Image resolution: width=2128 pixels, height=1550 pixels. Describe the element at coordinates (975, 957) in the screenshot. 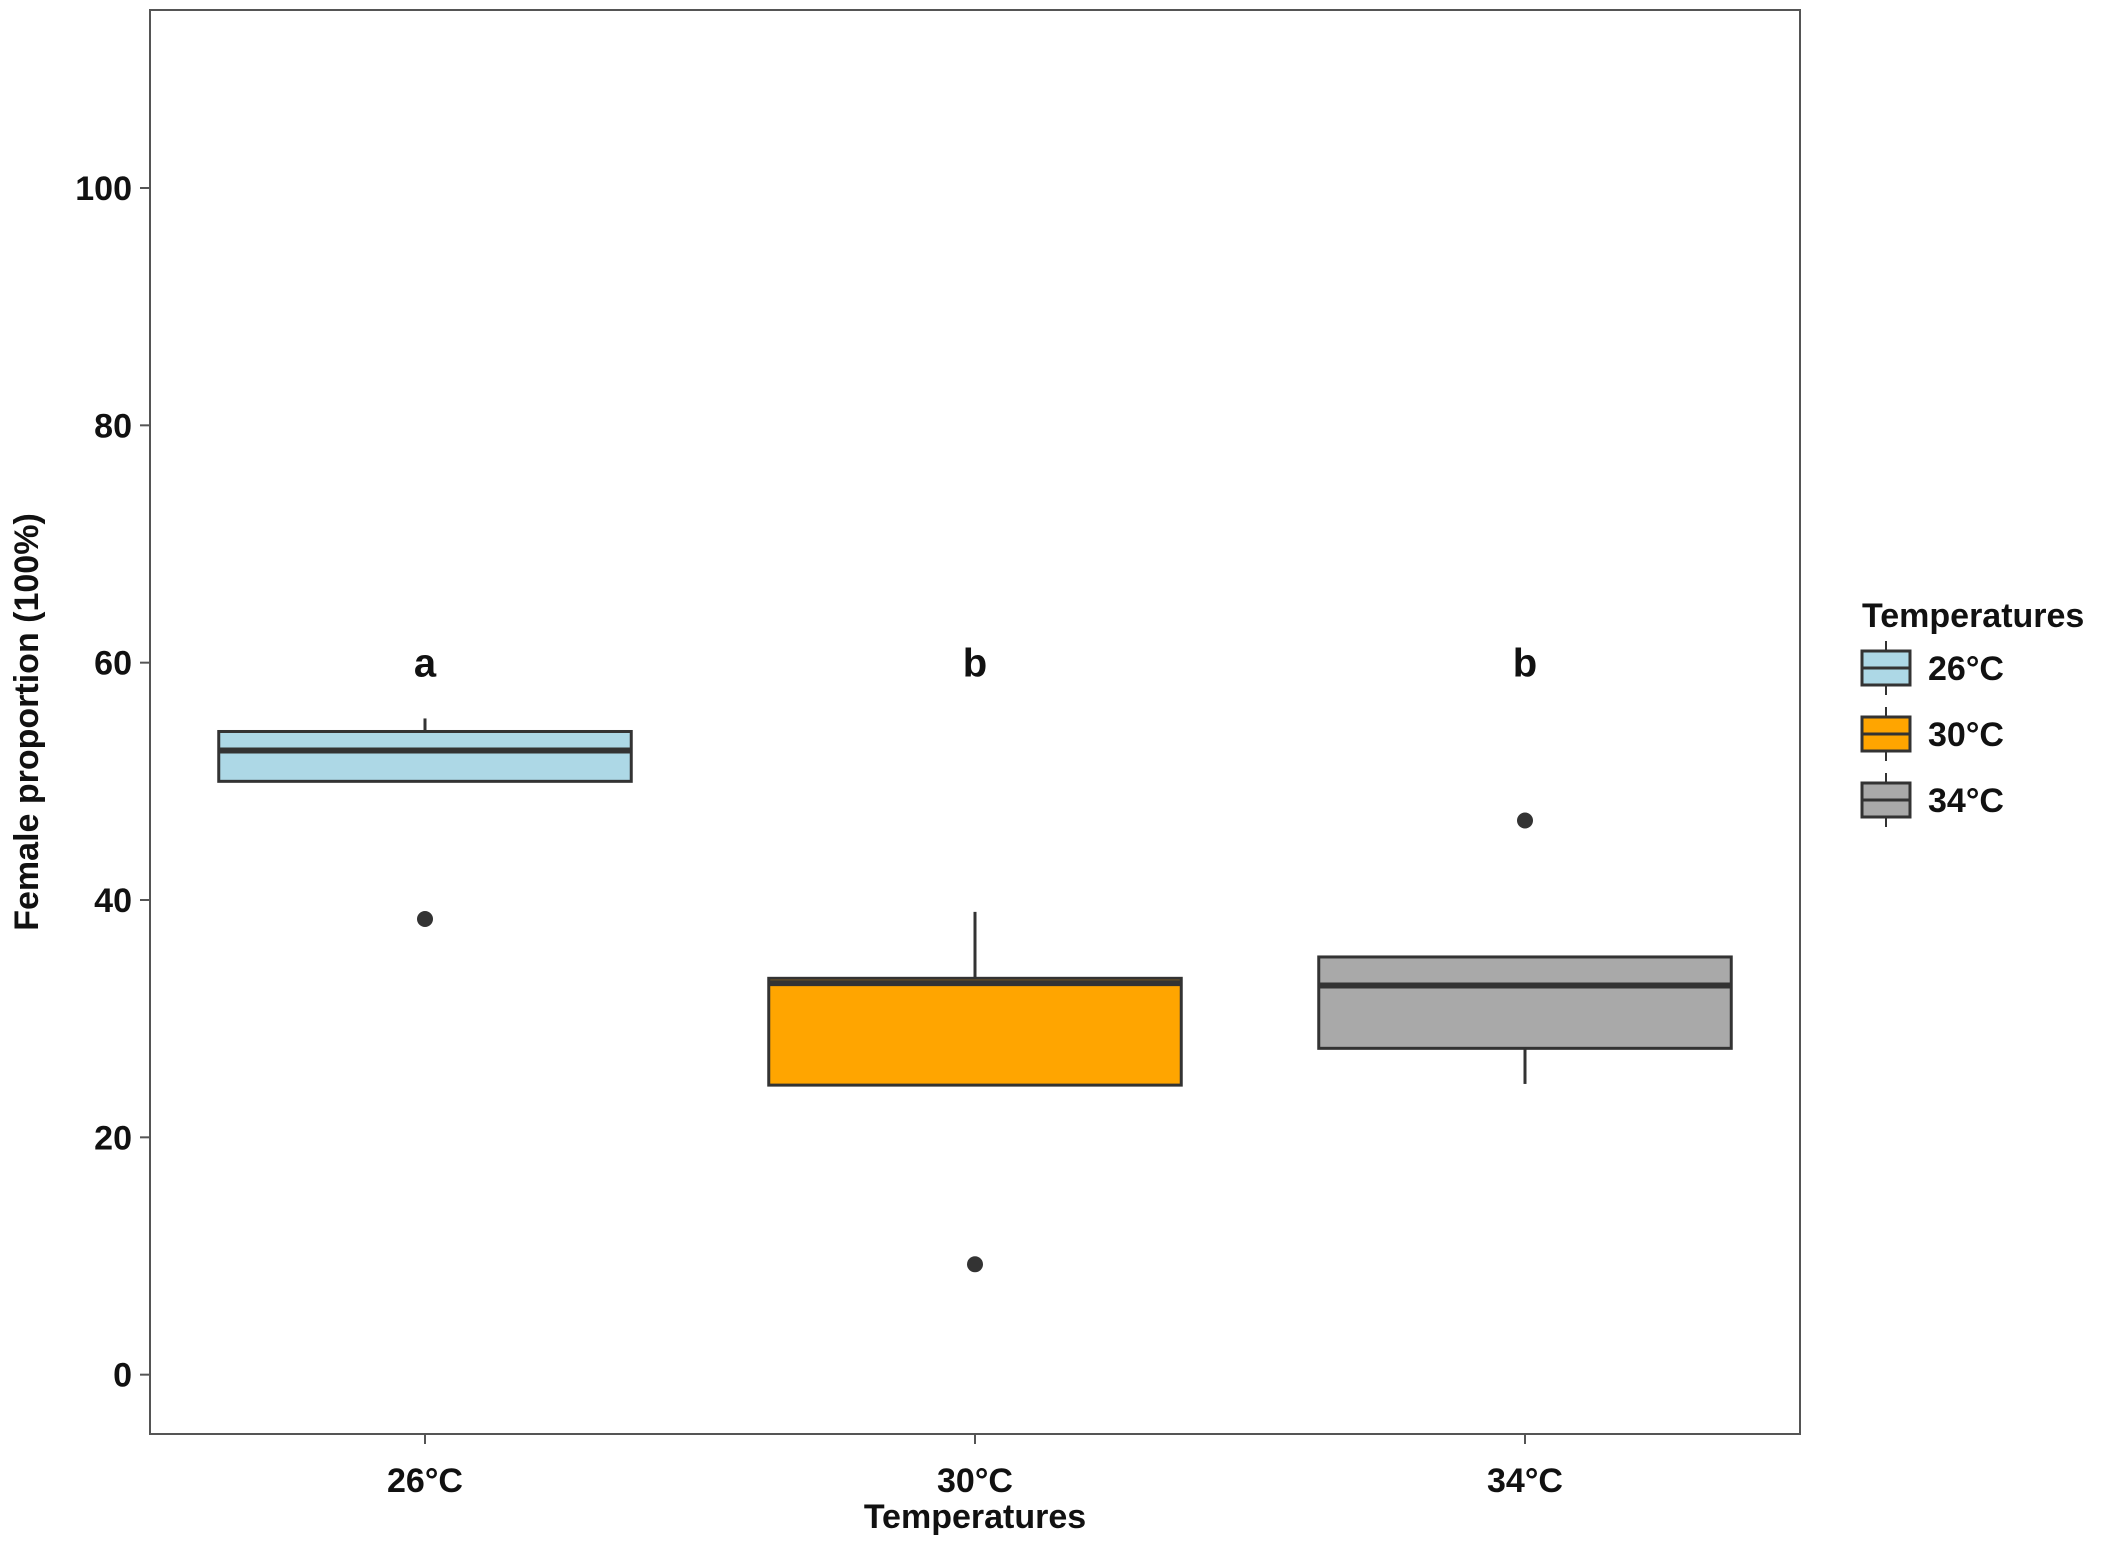

I see `box-group-2: b` at that location.